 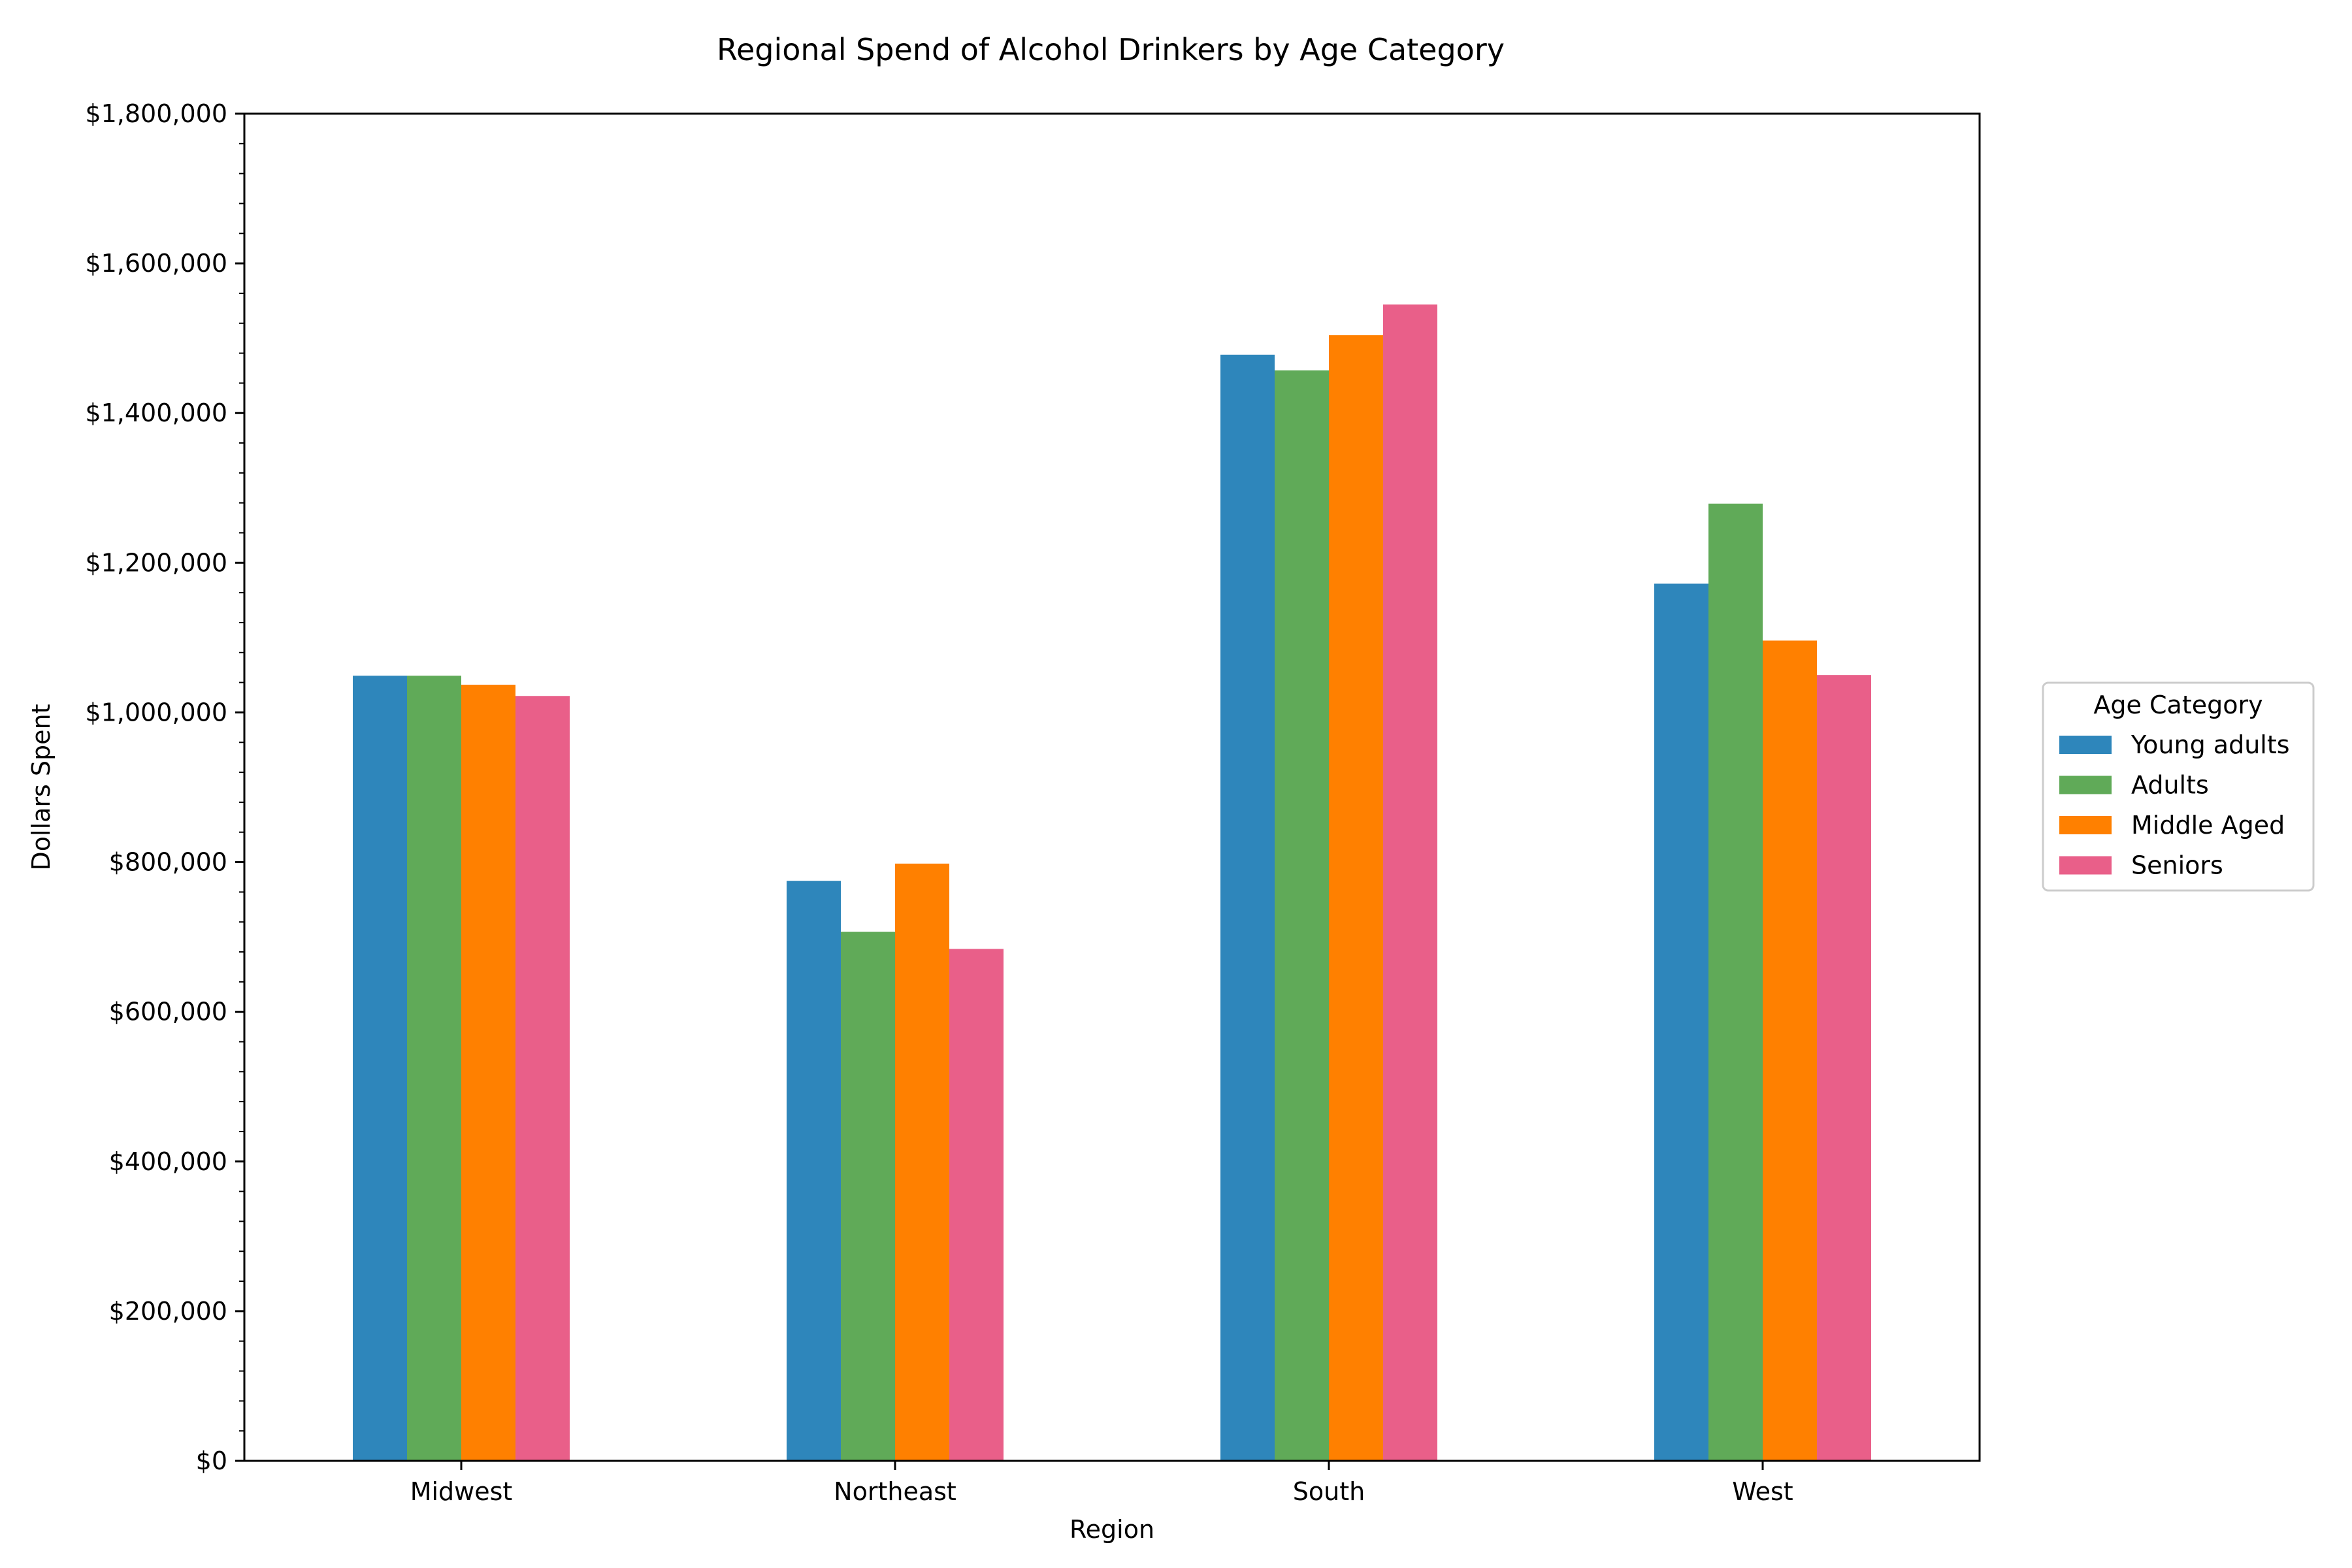 What do you see at coordinates (1790, 1050) in the screenshot?
I see `bar-west-middle-aged` at bounding box center [1790, 1050].